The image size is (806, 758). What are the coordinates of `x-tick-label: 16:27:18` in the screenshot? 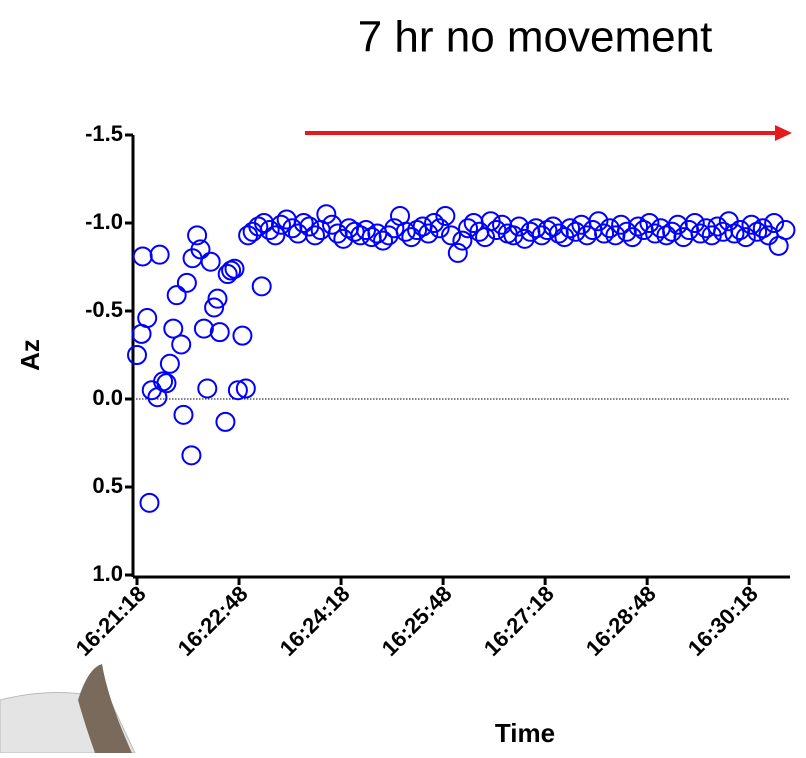 It's located at (519, 621).